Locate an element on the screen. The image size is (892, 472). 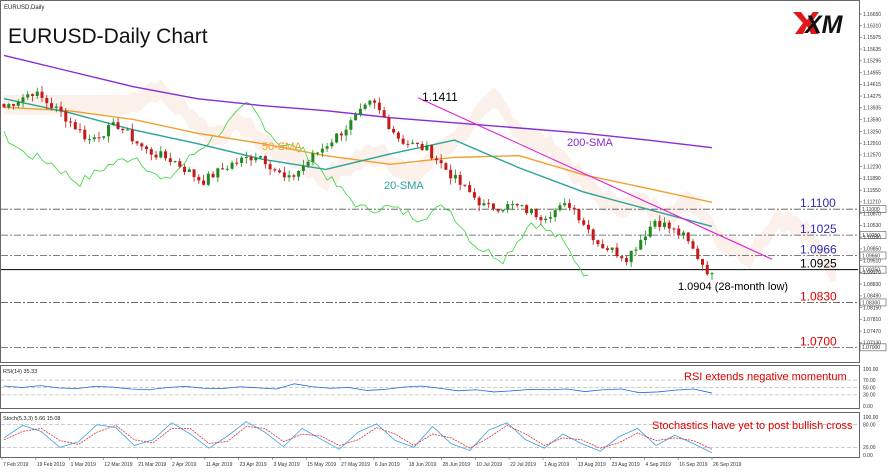
date-tick-label: 19 Feb 2019 is located at coordinates (51, 465).